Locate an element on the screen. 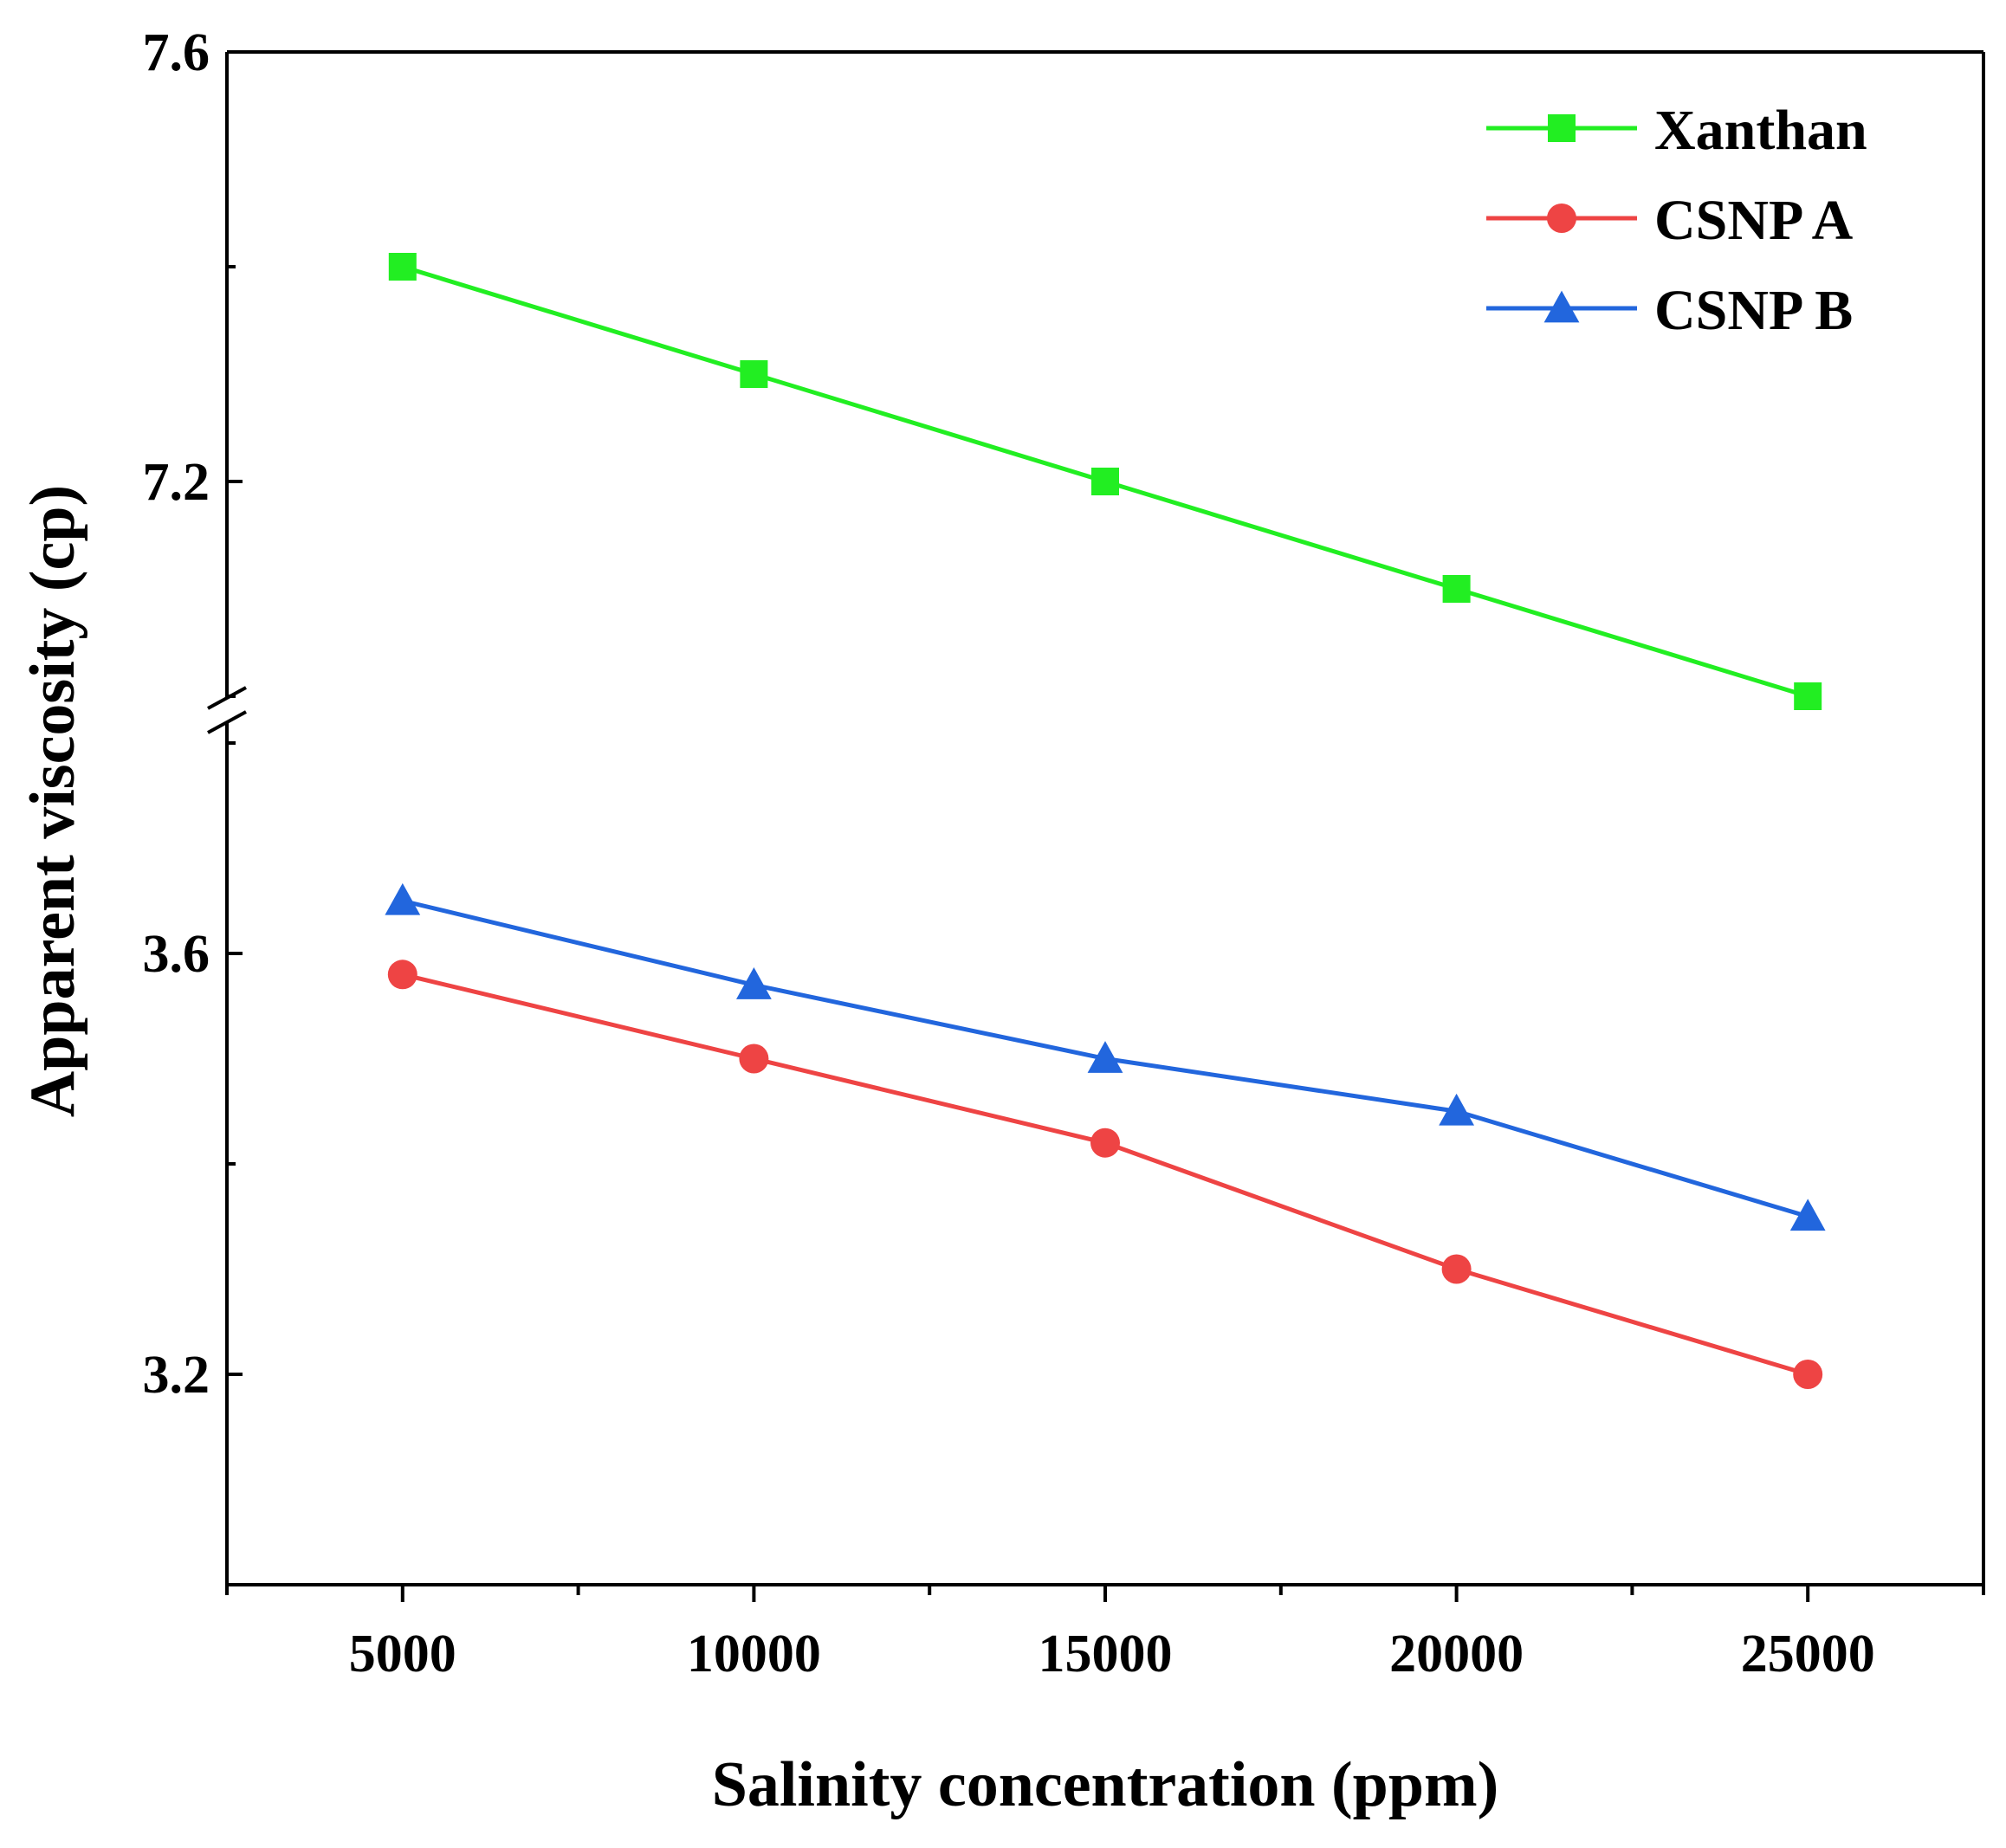 Image resolution: width=2006 pixels, height=1848 pixels. y-tick-label: 3.2 is located at coordinates (176, 1375).